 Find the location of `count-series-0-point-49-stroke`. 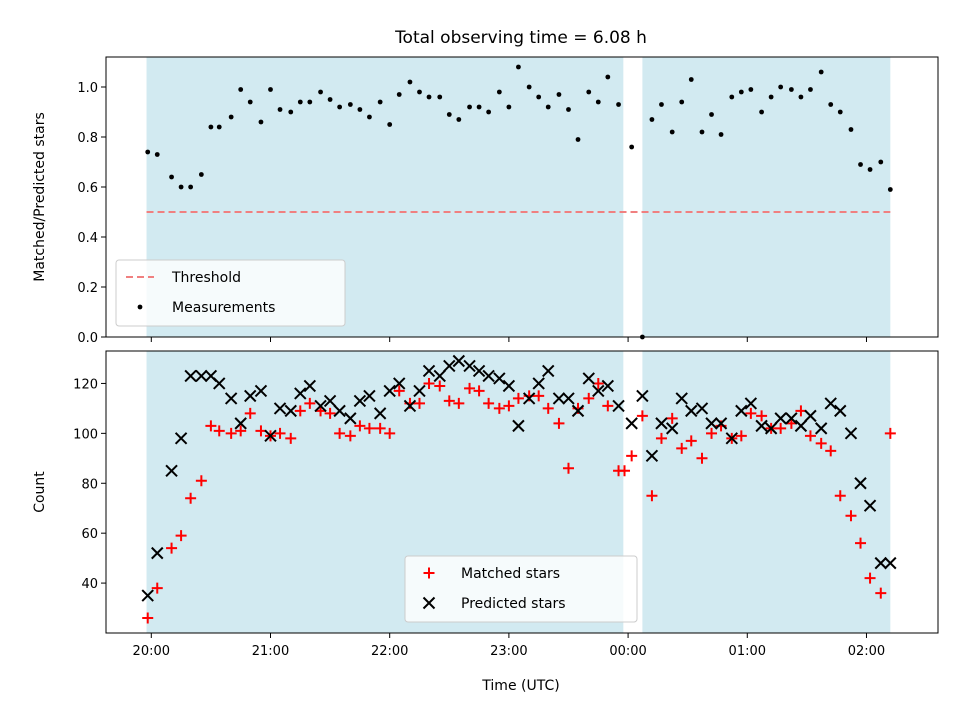

count-series-0-point-49-stroke is located at coordinates (632, 456).